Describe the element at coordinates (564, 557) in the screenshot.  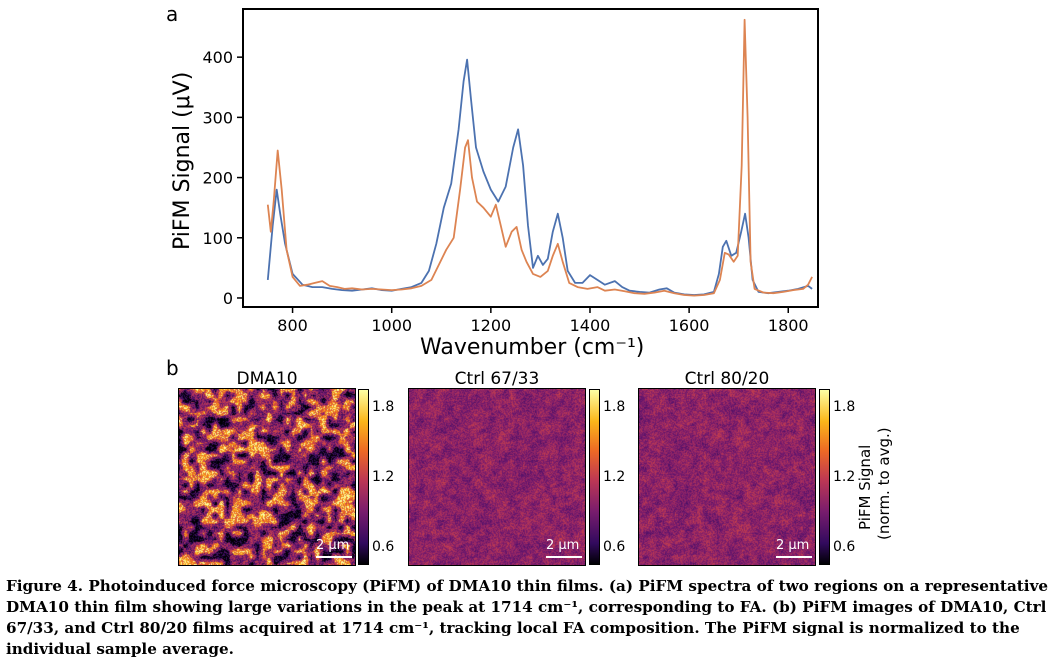
I see `scalebar-ctrl6733` at that location.